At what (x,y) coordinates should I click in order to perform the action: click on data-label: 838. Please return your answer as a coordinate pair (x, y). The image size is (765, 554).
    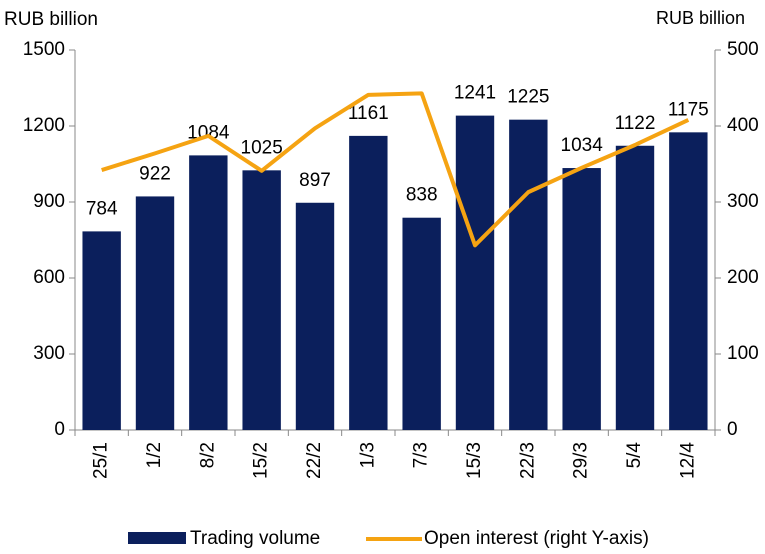
    Looking at the image, I should click on (422, 195).